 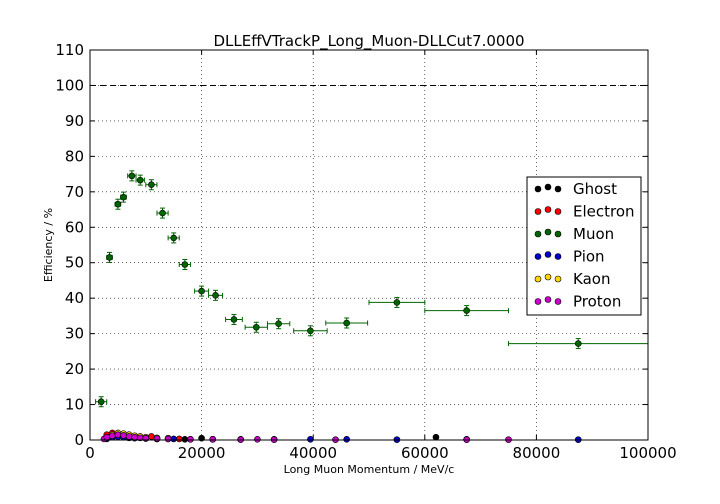 What do you see at coordinates (90, 453) in the screenshot?
I see `x-tick-label: 0` at bounding box center [90, 453].